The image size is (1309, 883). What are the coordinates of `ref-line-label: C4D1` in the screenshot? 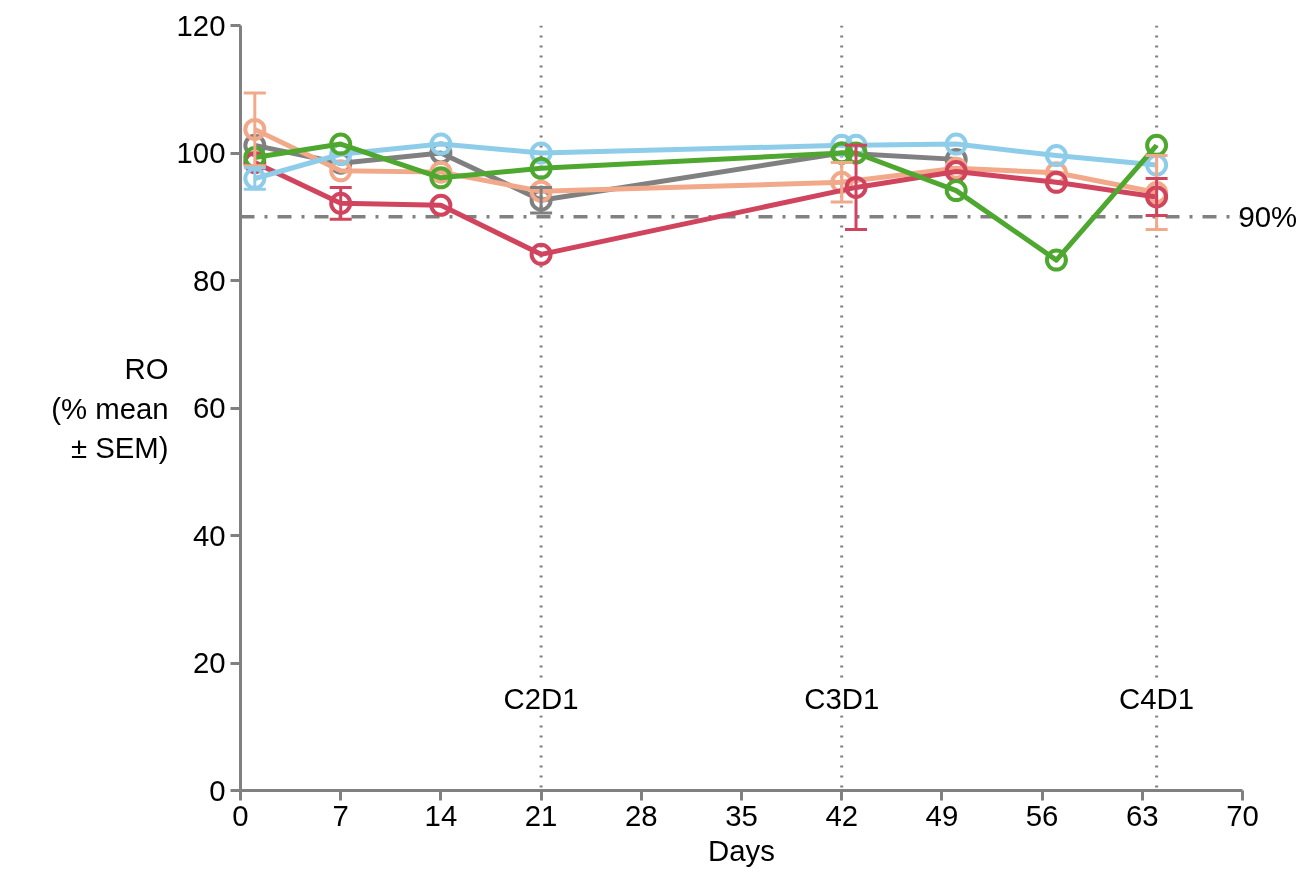 It's located at (1157, 699).